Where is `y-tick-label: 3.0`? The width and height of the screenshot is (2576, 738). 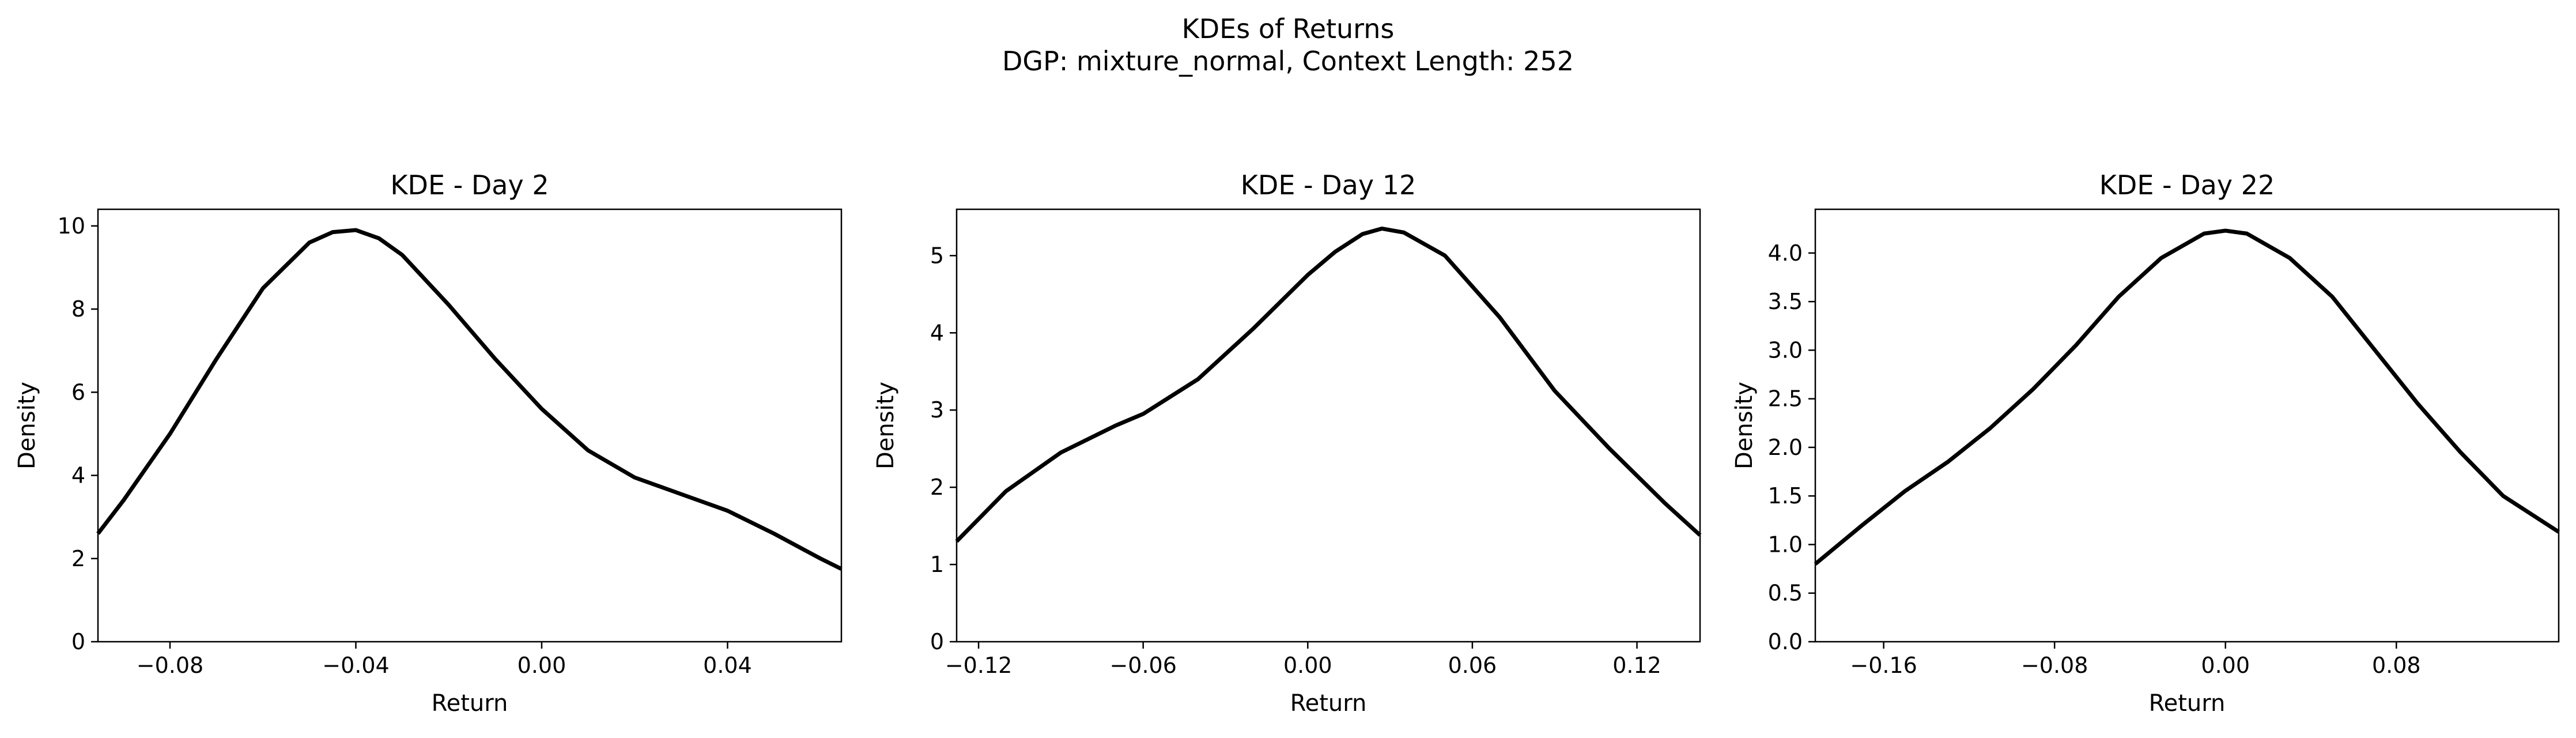
y-tick-label: 3.0 is located at coordinates (1785, 350).